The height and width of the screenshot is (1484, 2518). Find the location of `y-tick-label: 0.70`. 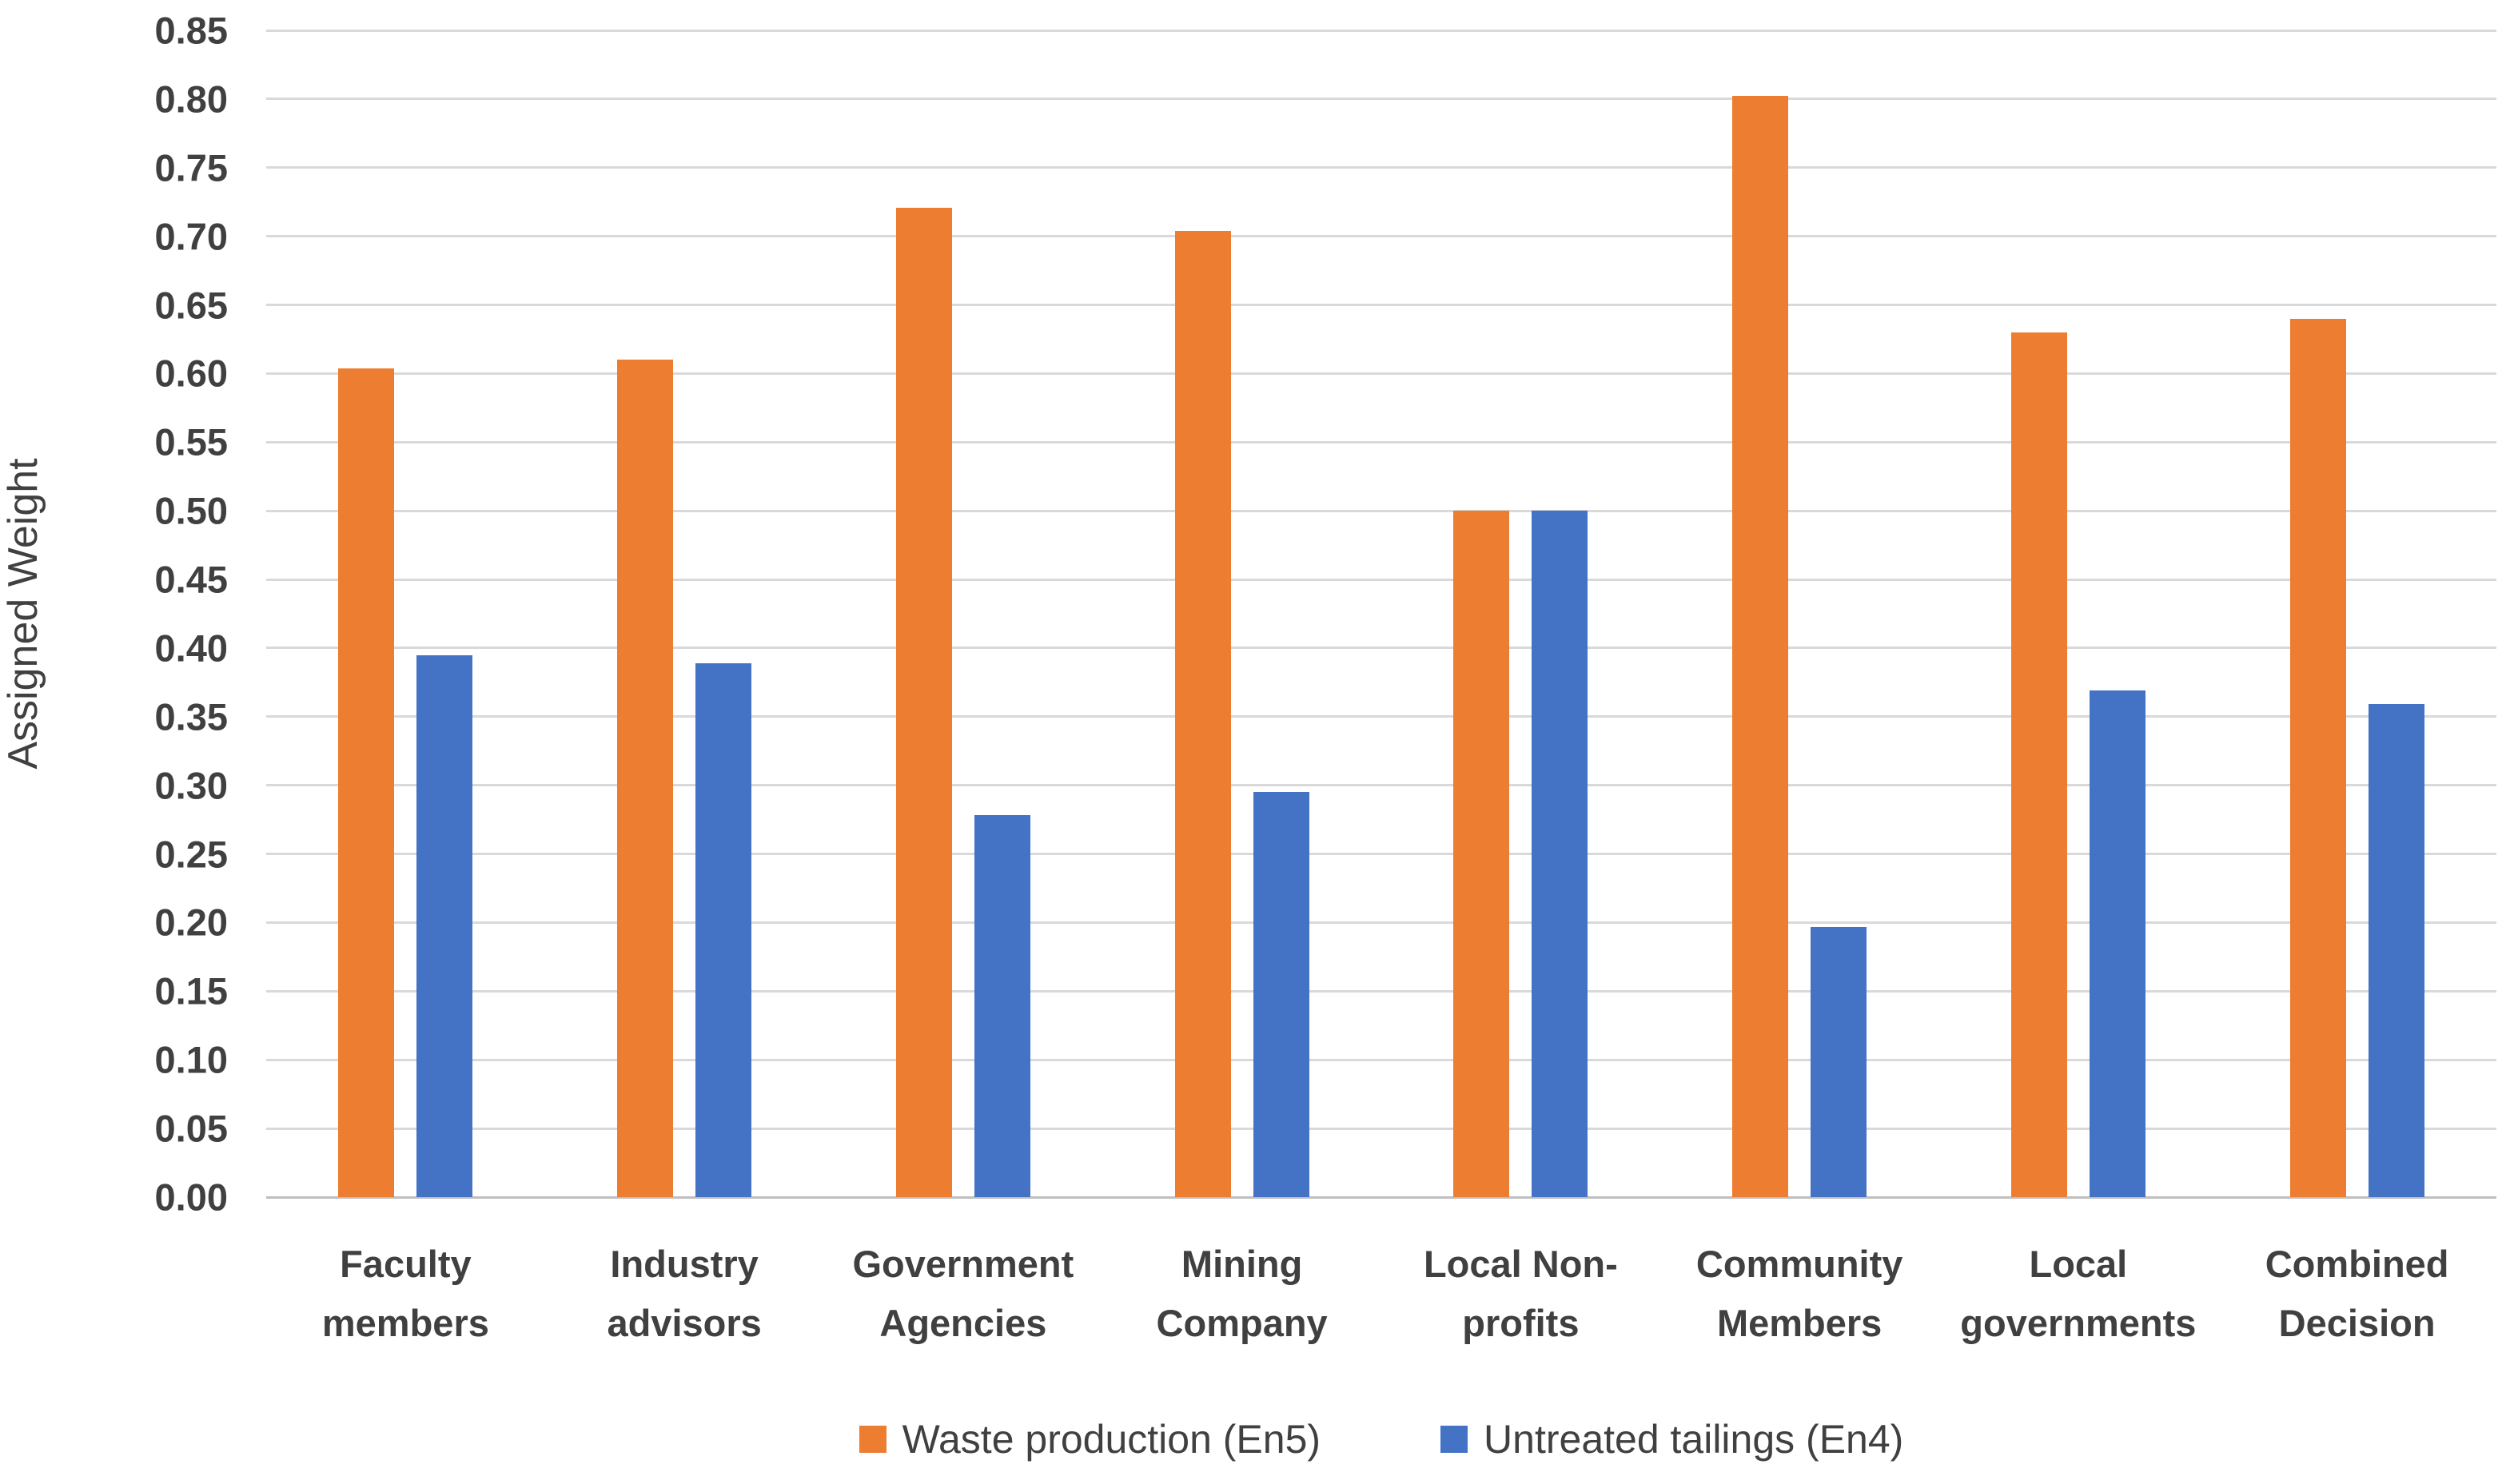

y-tick-label: 0.70 is located at coordinates (191, 237).